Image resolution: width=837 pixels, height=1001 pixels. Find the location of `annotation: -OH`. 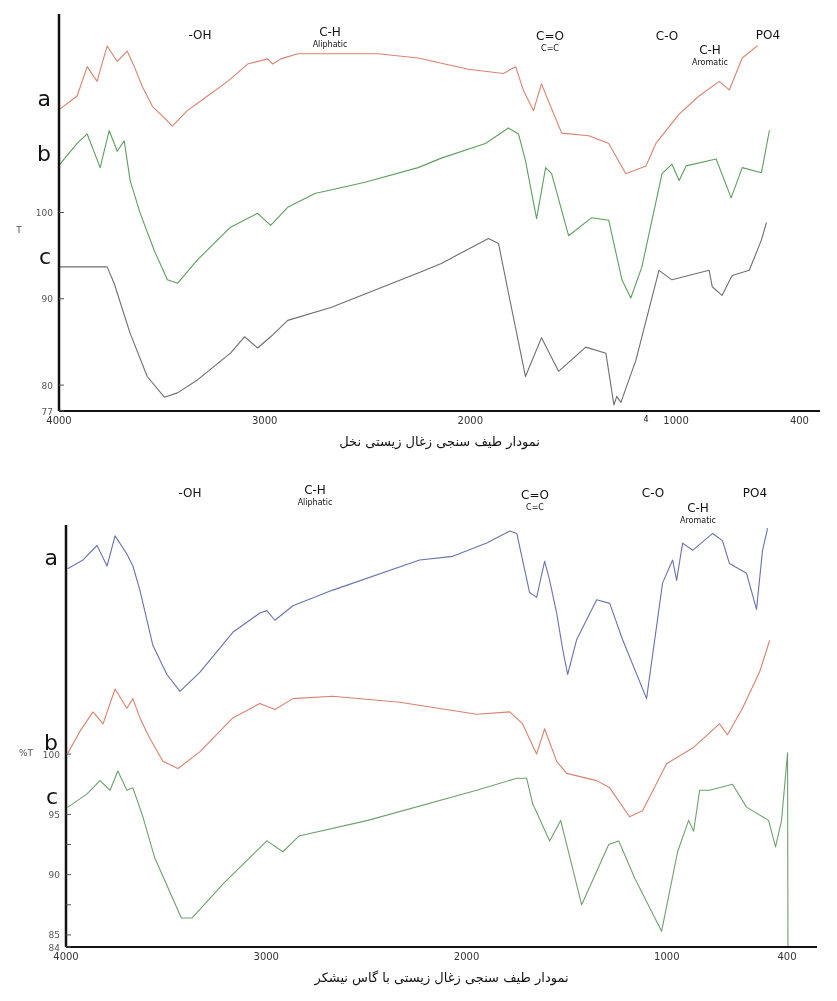

annotation: -OH is located at coordinates (200, 35).